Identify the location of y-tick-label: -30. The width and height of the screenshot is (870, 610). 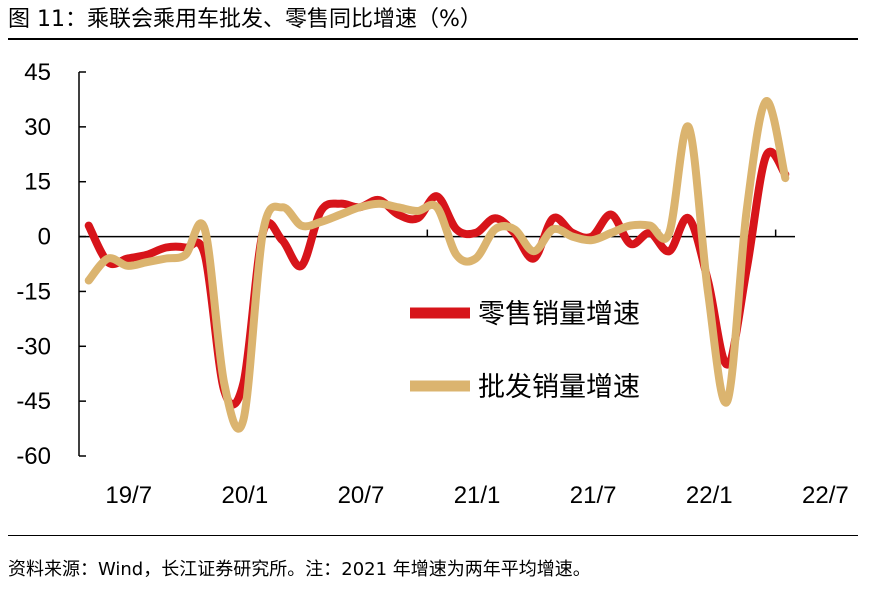
(33, 346).